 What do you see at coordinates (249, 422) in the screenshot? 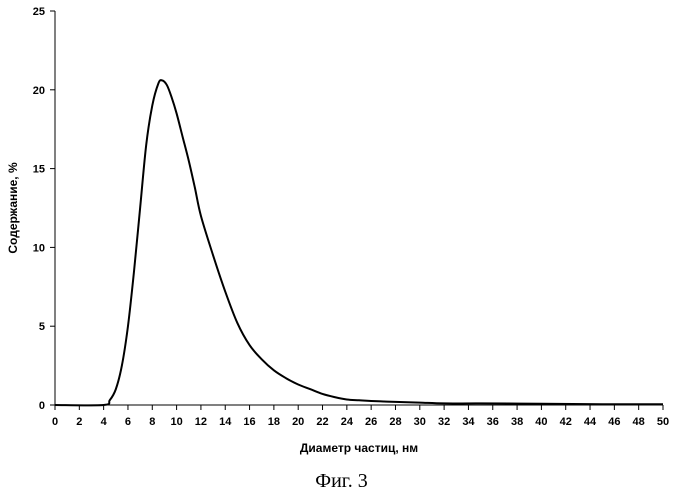
I see `x-tick-label: 16` at bounding box center [249, 422].